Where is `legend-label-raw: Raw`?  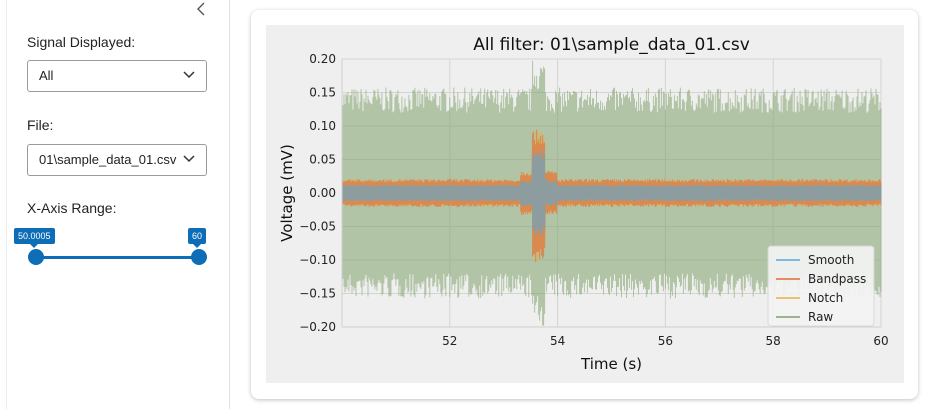 legend-label-raw: Raw is located at coordinates (820, 317).